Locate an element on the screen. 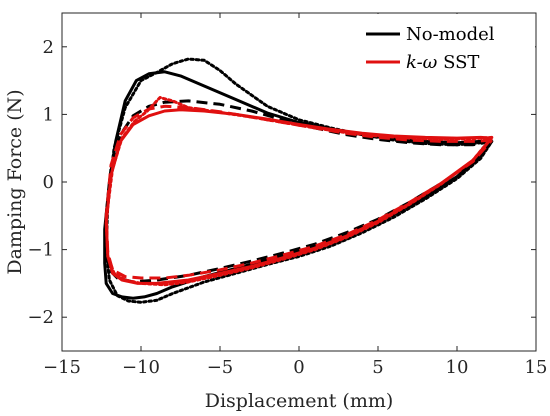  legend: No-model k-ω SST is located at coordinates (447, 46).